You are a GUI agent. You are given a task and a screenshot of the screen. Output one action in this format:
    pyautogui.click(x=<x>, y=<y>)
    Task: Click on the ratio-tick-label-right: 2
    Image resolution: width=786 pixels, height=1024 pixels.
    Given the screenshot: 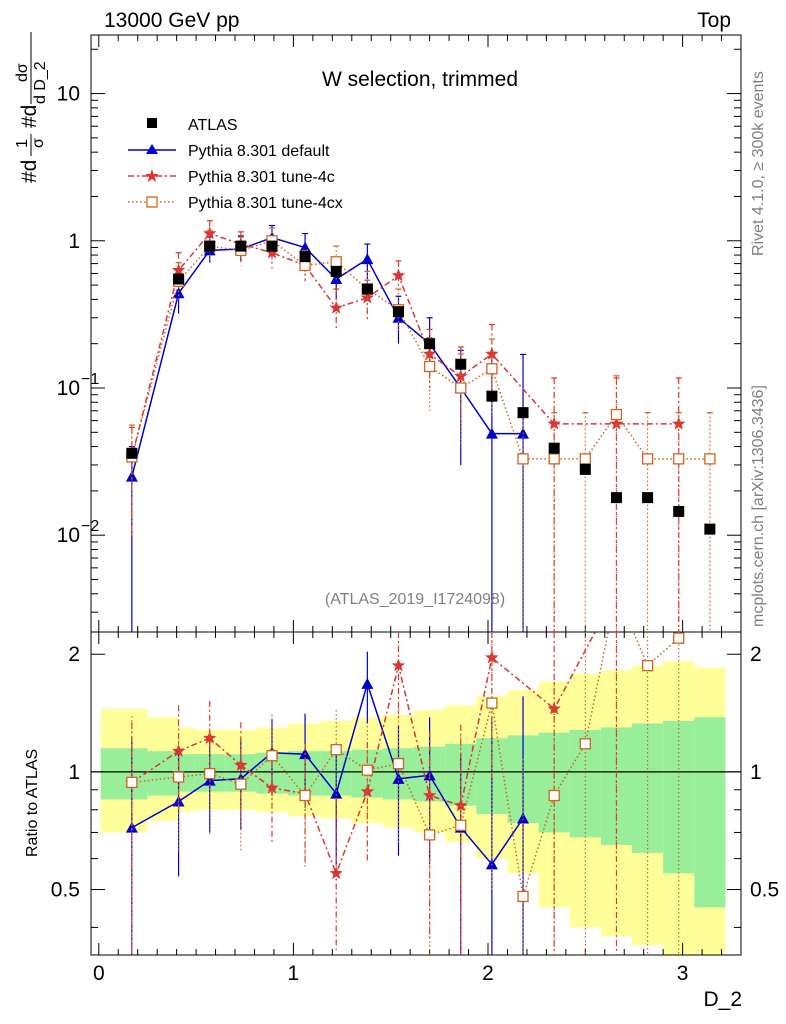 What is the action you would take?
    pyautogui.click(x=756, y=654)
    